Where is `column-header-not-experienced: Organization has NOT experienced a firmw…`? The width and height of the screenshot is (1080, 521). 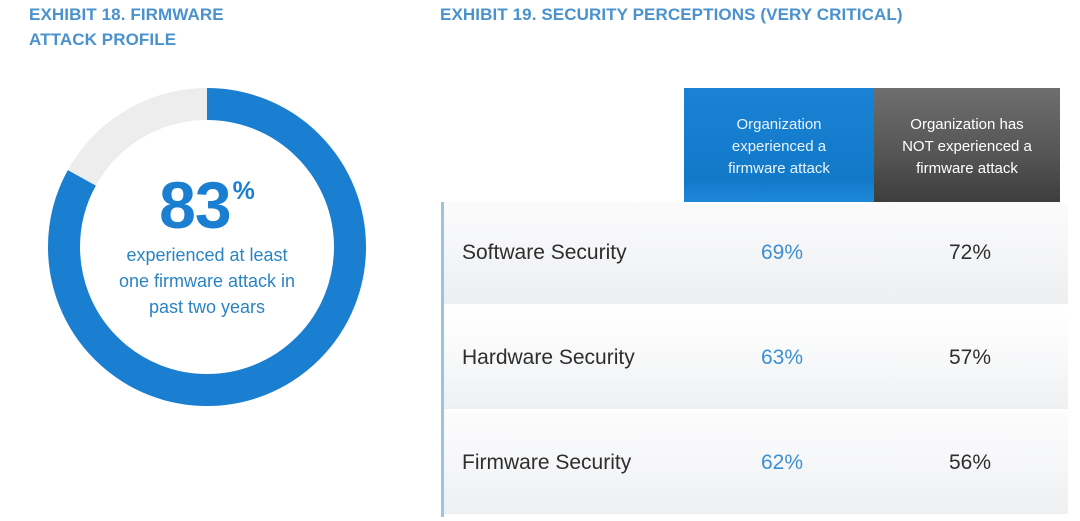
column-header-not-experienced: Organization has NOT experienced a firmw… is located at coordinates (967, 146).